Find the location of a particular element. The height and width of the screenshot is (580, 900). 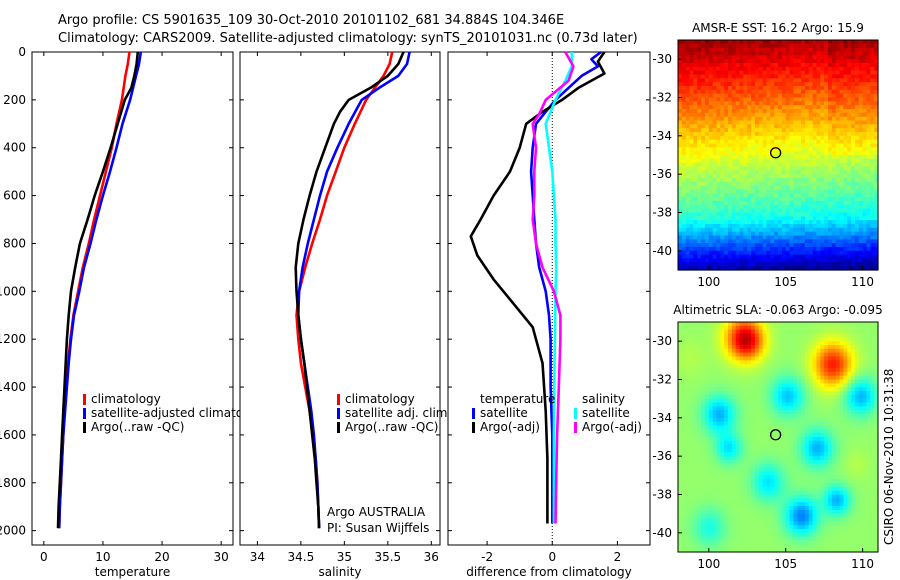

x-tick-label: 36 is located at coordinates (431, 557).